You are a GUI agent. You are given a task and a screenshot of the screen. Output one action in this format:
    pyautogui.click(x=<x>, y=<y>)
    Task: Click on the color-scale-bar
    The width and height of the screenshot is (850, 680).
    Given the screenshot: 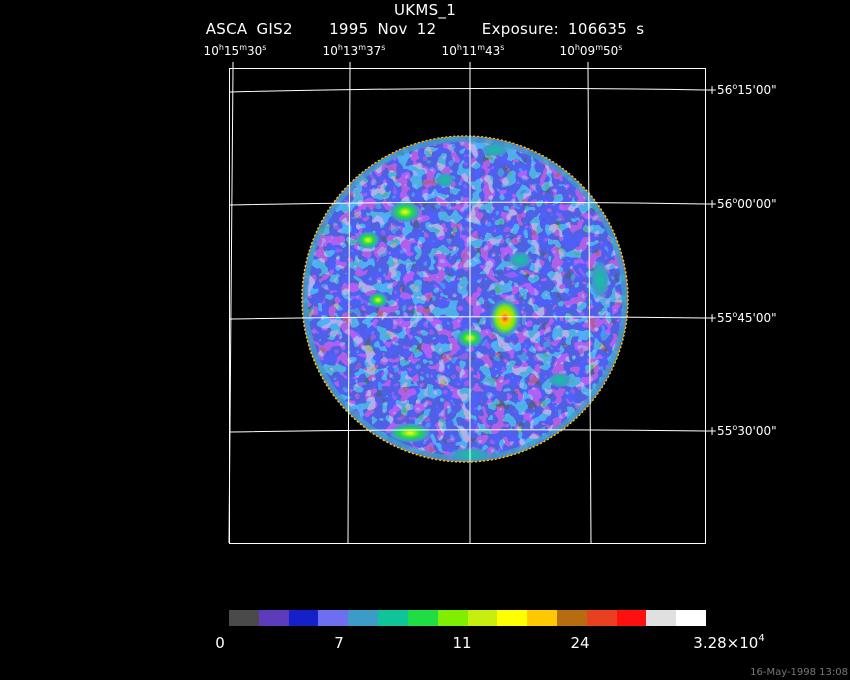 What is the action you would take?
    pyautogui.click(x=467, y=618)
    